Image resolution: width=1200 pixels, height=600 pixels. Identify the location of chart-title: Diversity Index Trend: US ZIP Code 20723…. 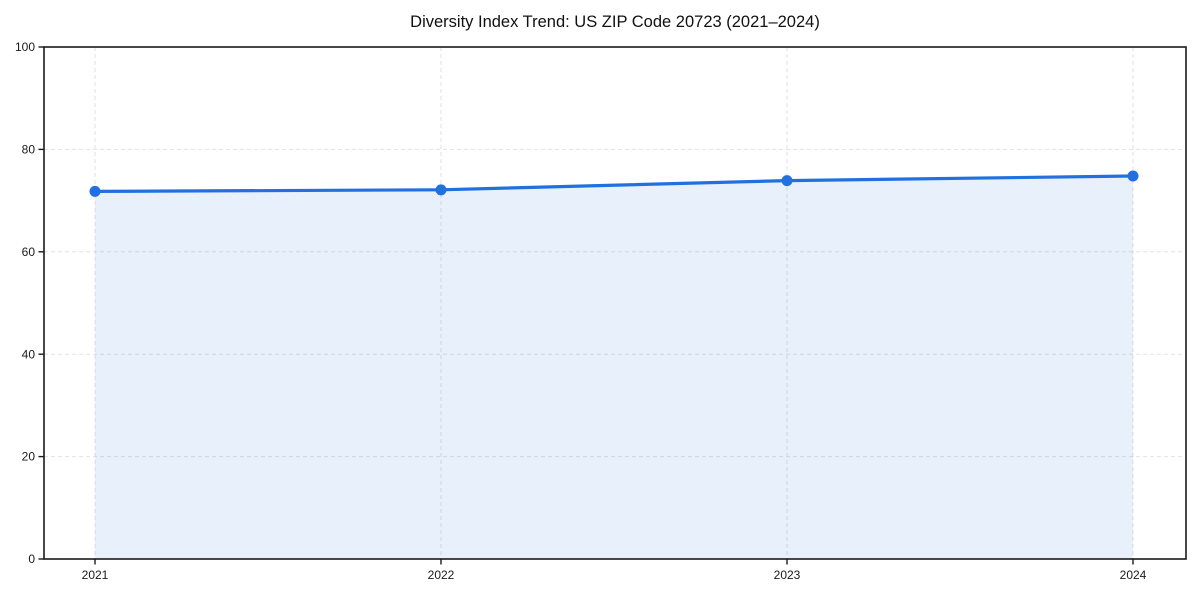
(615, 22).